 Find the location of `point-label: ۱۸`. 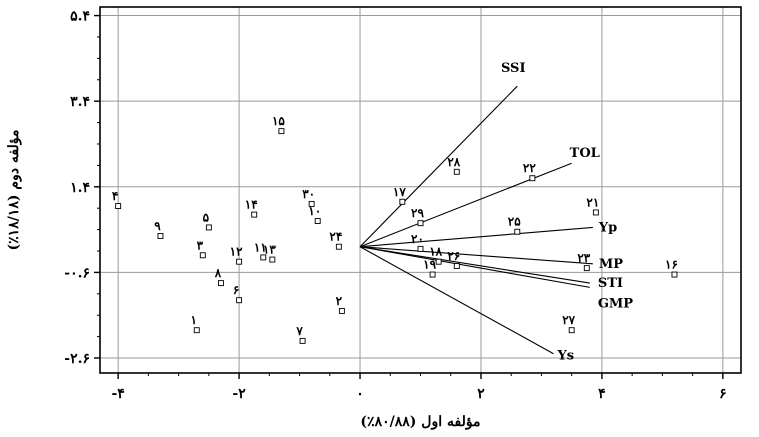

point-label: ۱۸ is located at coordinates (435, 252).